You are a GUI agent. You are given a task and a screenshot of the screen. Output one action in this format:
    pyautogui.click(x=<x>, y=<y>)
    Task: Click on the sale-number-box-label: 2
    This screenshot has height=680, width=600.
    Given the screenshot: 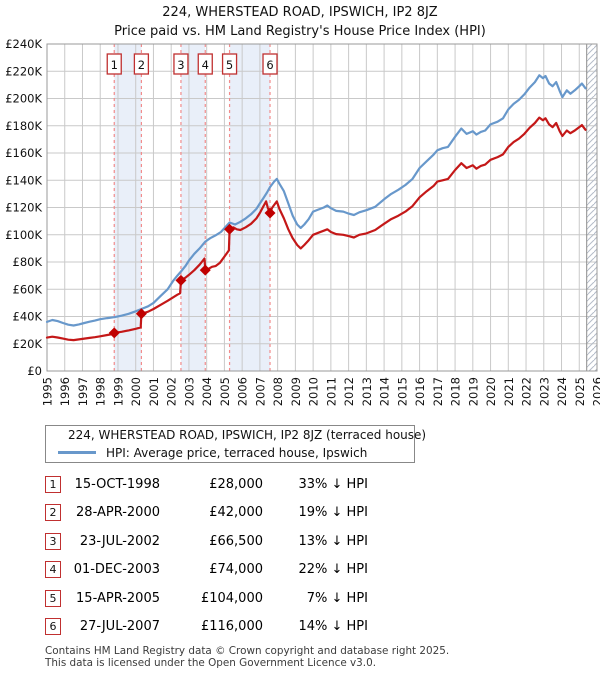 What is the action you would take?
    pyautogui.click(x=141, y=65)
    